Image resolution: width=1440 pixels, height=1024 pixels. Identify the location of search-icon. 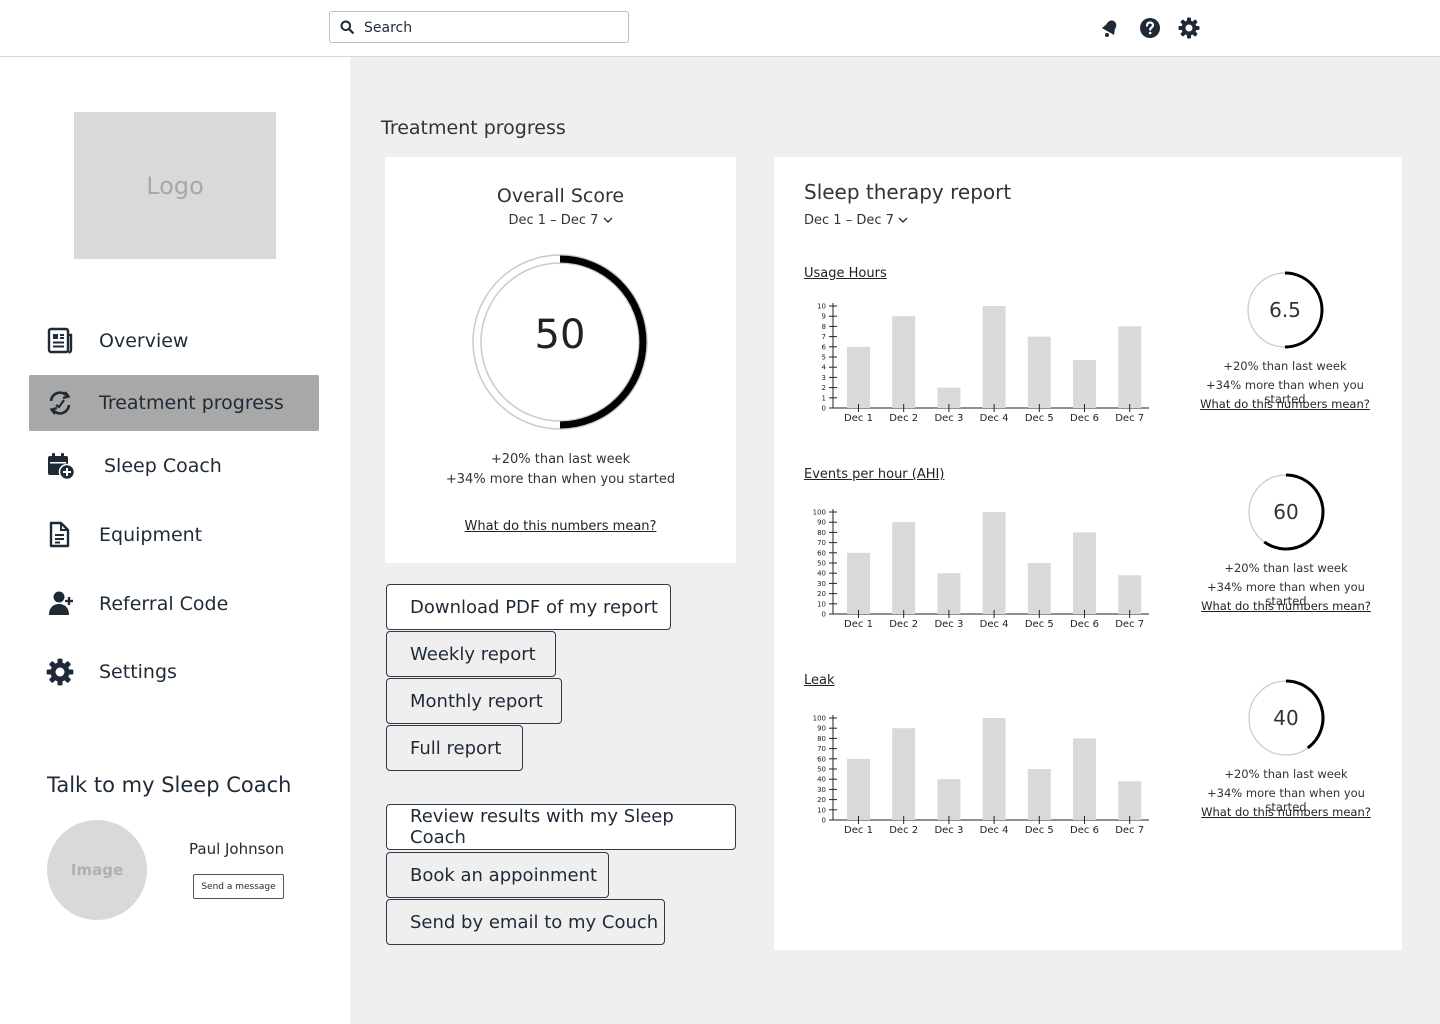
(347, 27).